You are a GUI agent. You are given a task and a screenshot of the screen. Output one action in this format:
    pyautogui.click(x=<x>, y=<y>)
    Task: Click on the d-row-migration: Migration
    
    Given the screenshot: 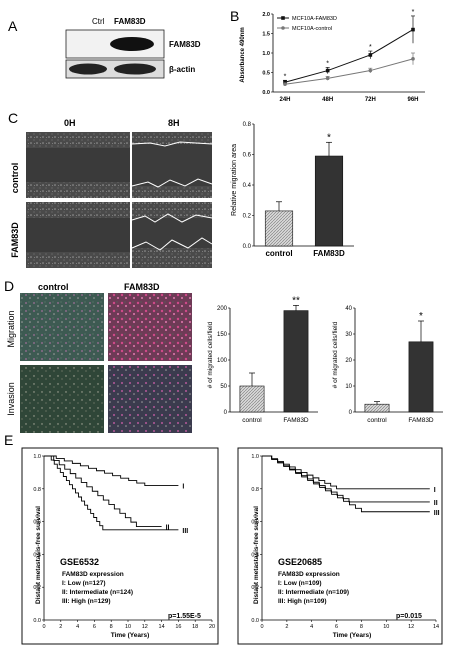 What is the action you would take?
    pyautogui.click(x=11, y=328)
    